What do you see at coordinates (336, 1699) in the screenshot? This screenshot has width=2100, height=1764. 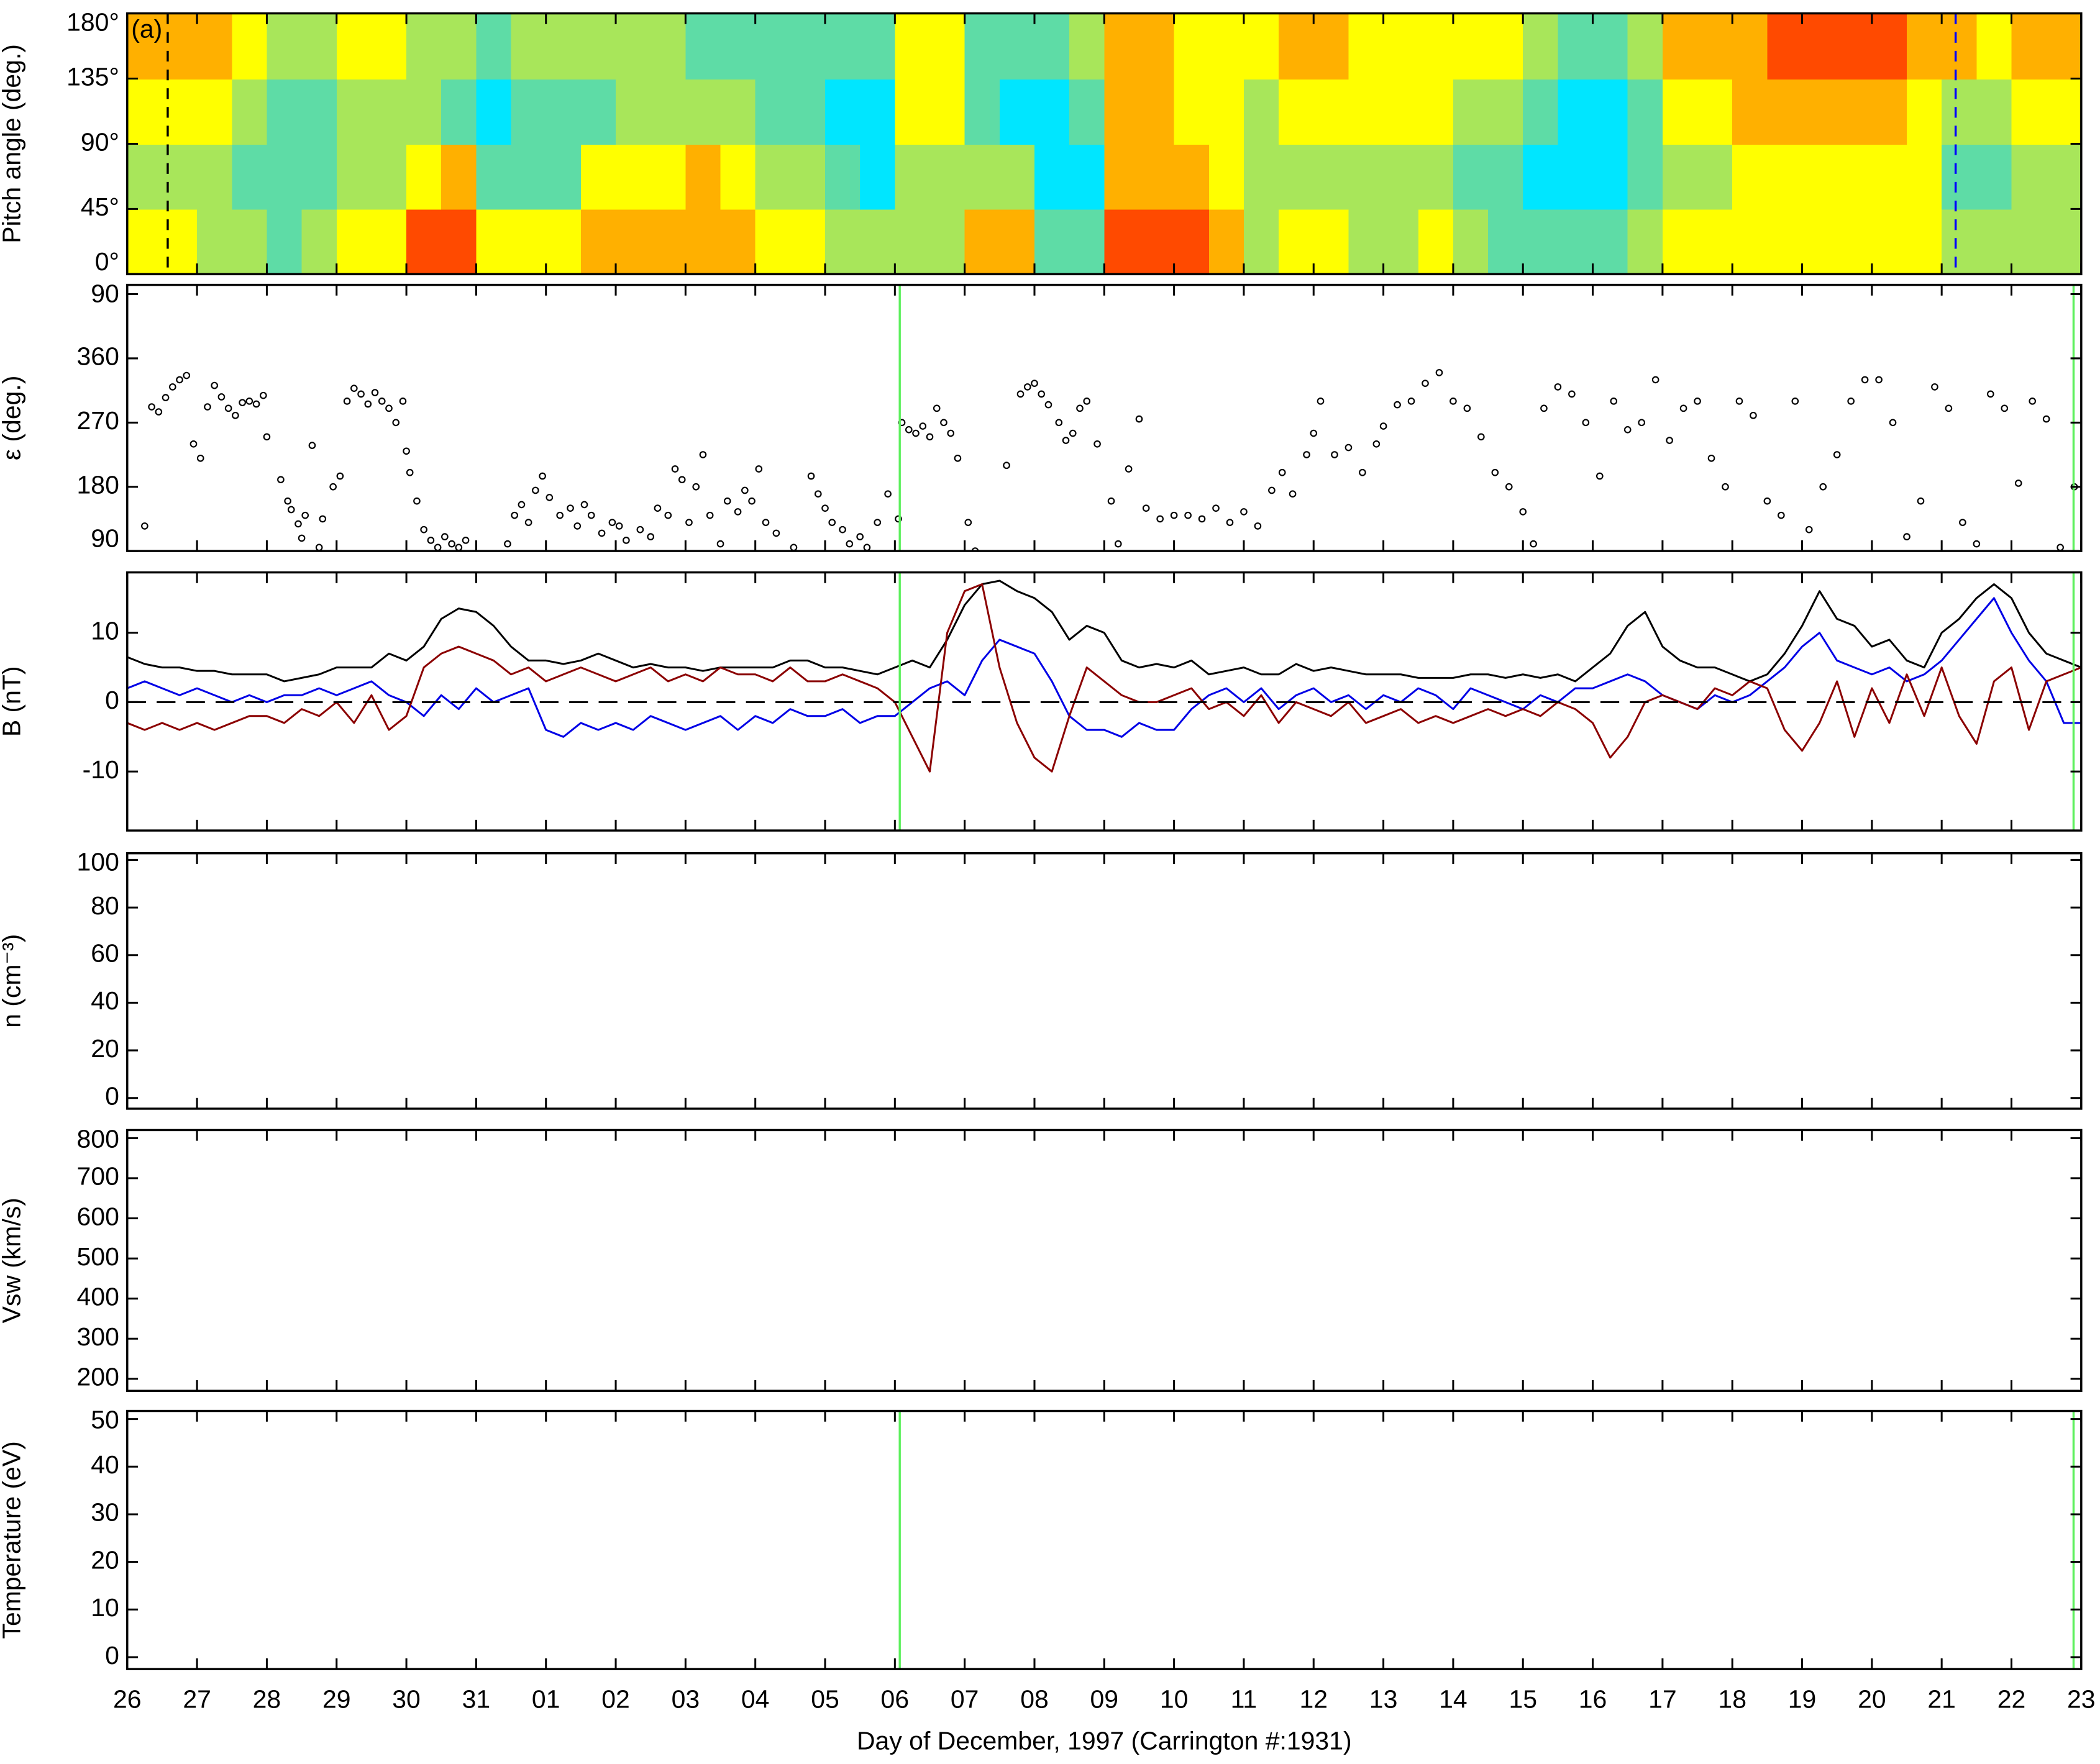 I see `x-tick-label: 29` at bounding box center [336, 1699].